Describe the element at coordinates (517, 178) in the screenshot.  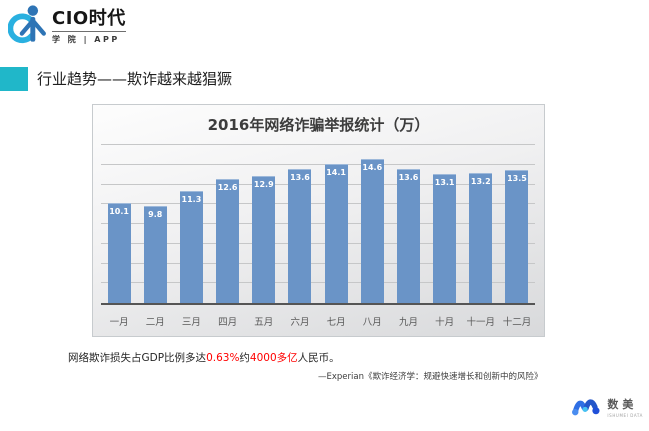
I see `bar-value-label: 13.5` at that location.